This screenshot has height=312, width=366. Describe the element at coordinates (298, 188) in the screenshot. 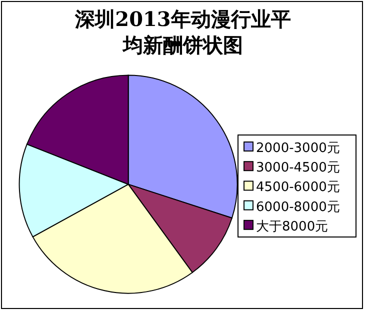

I see `legend-label: 4500-6000元` at that location.